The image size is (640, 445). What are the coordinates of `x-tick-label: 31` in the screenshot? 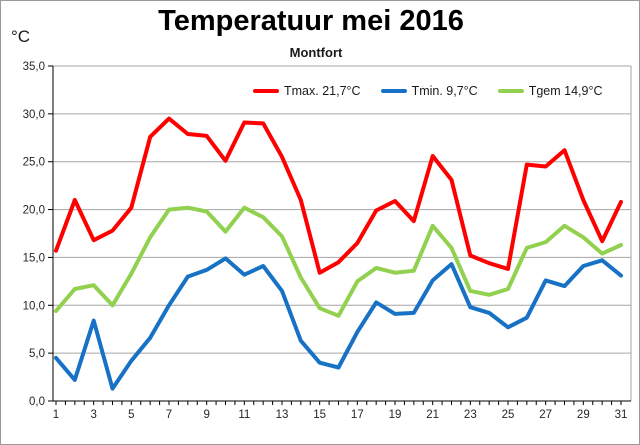 It's located at (621, 415).